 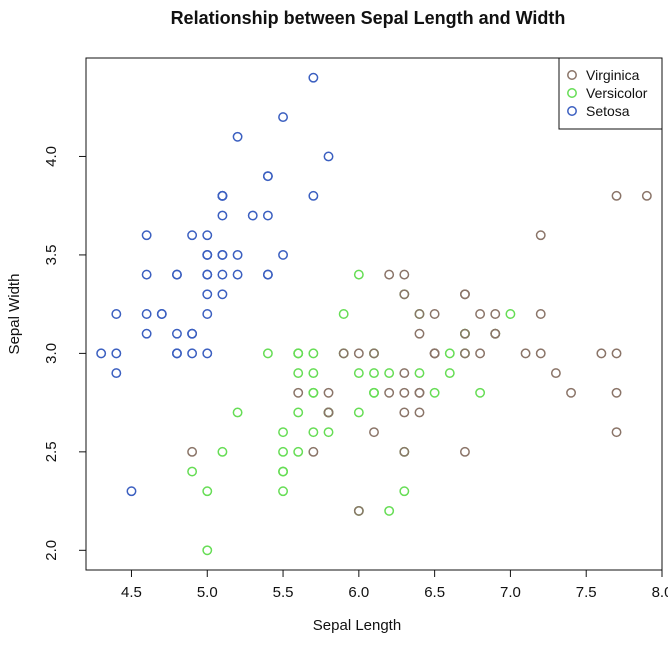 I want to click on x-tick-label: 5.5, so click(x=283, y=592).